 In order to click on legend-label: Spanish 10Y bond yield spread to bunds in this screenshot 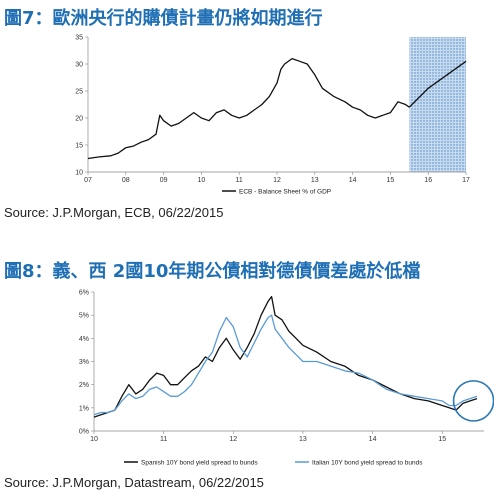, I will do `click(199, 462)`.